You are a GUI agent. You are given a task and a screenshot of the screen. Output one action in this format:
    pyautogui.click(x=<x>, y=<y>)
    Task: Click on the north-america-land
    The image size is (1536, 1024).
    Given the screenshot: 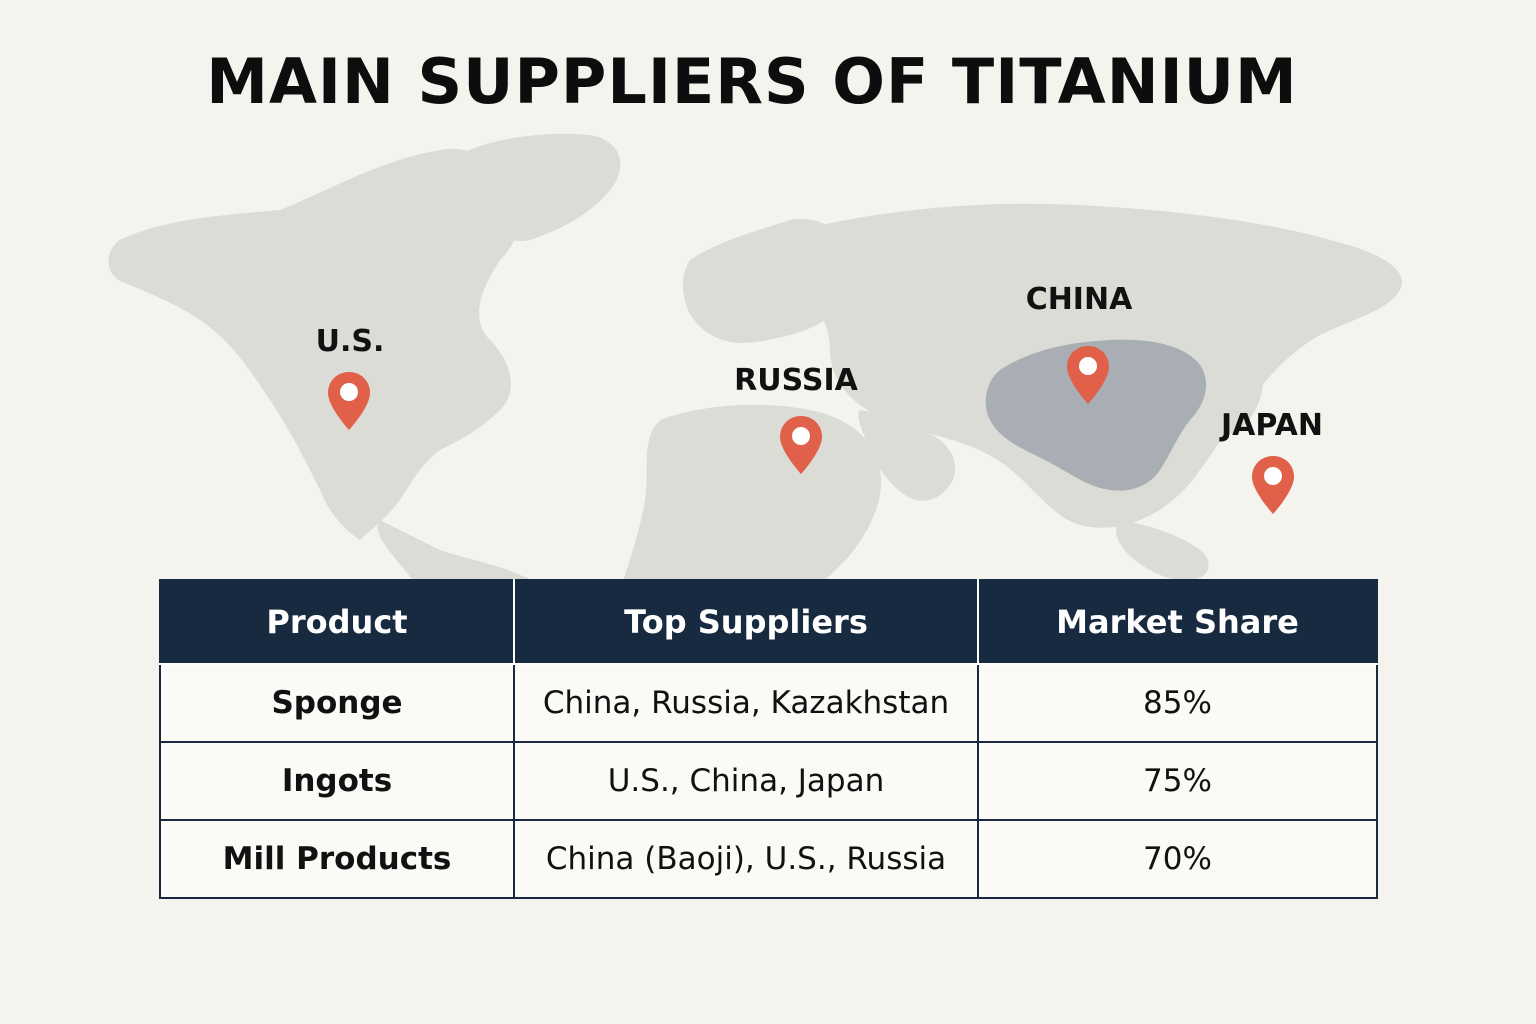 What is the action you would take?
    pyautogui.click(x=314, y=344)
    